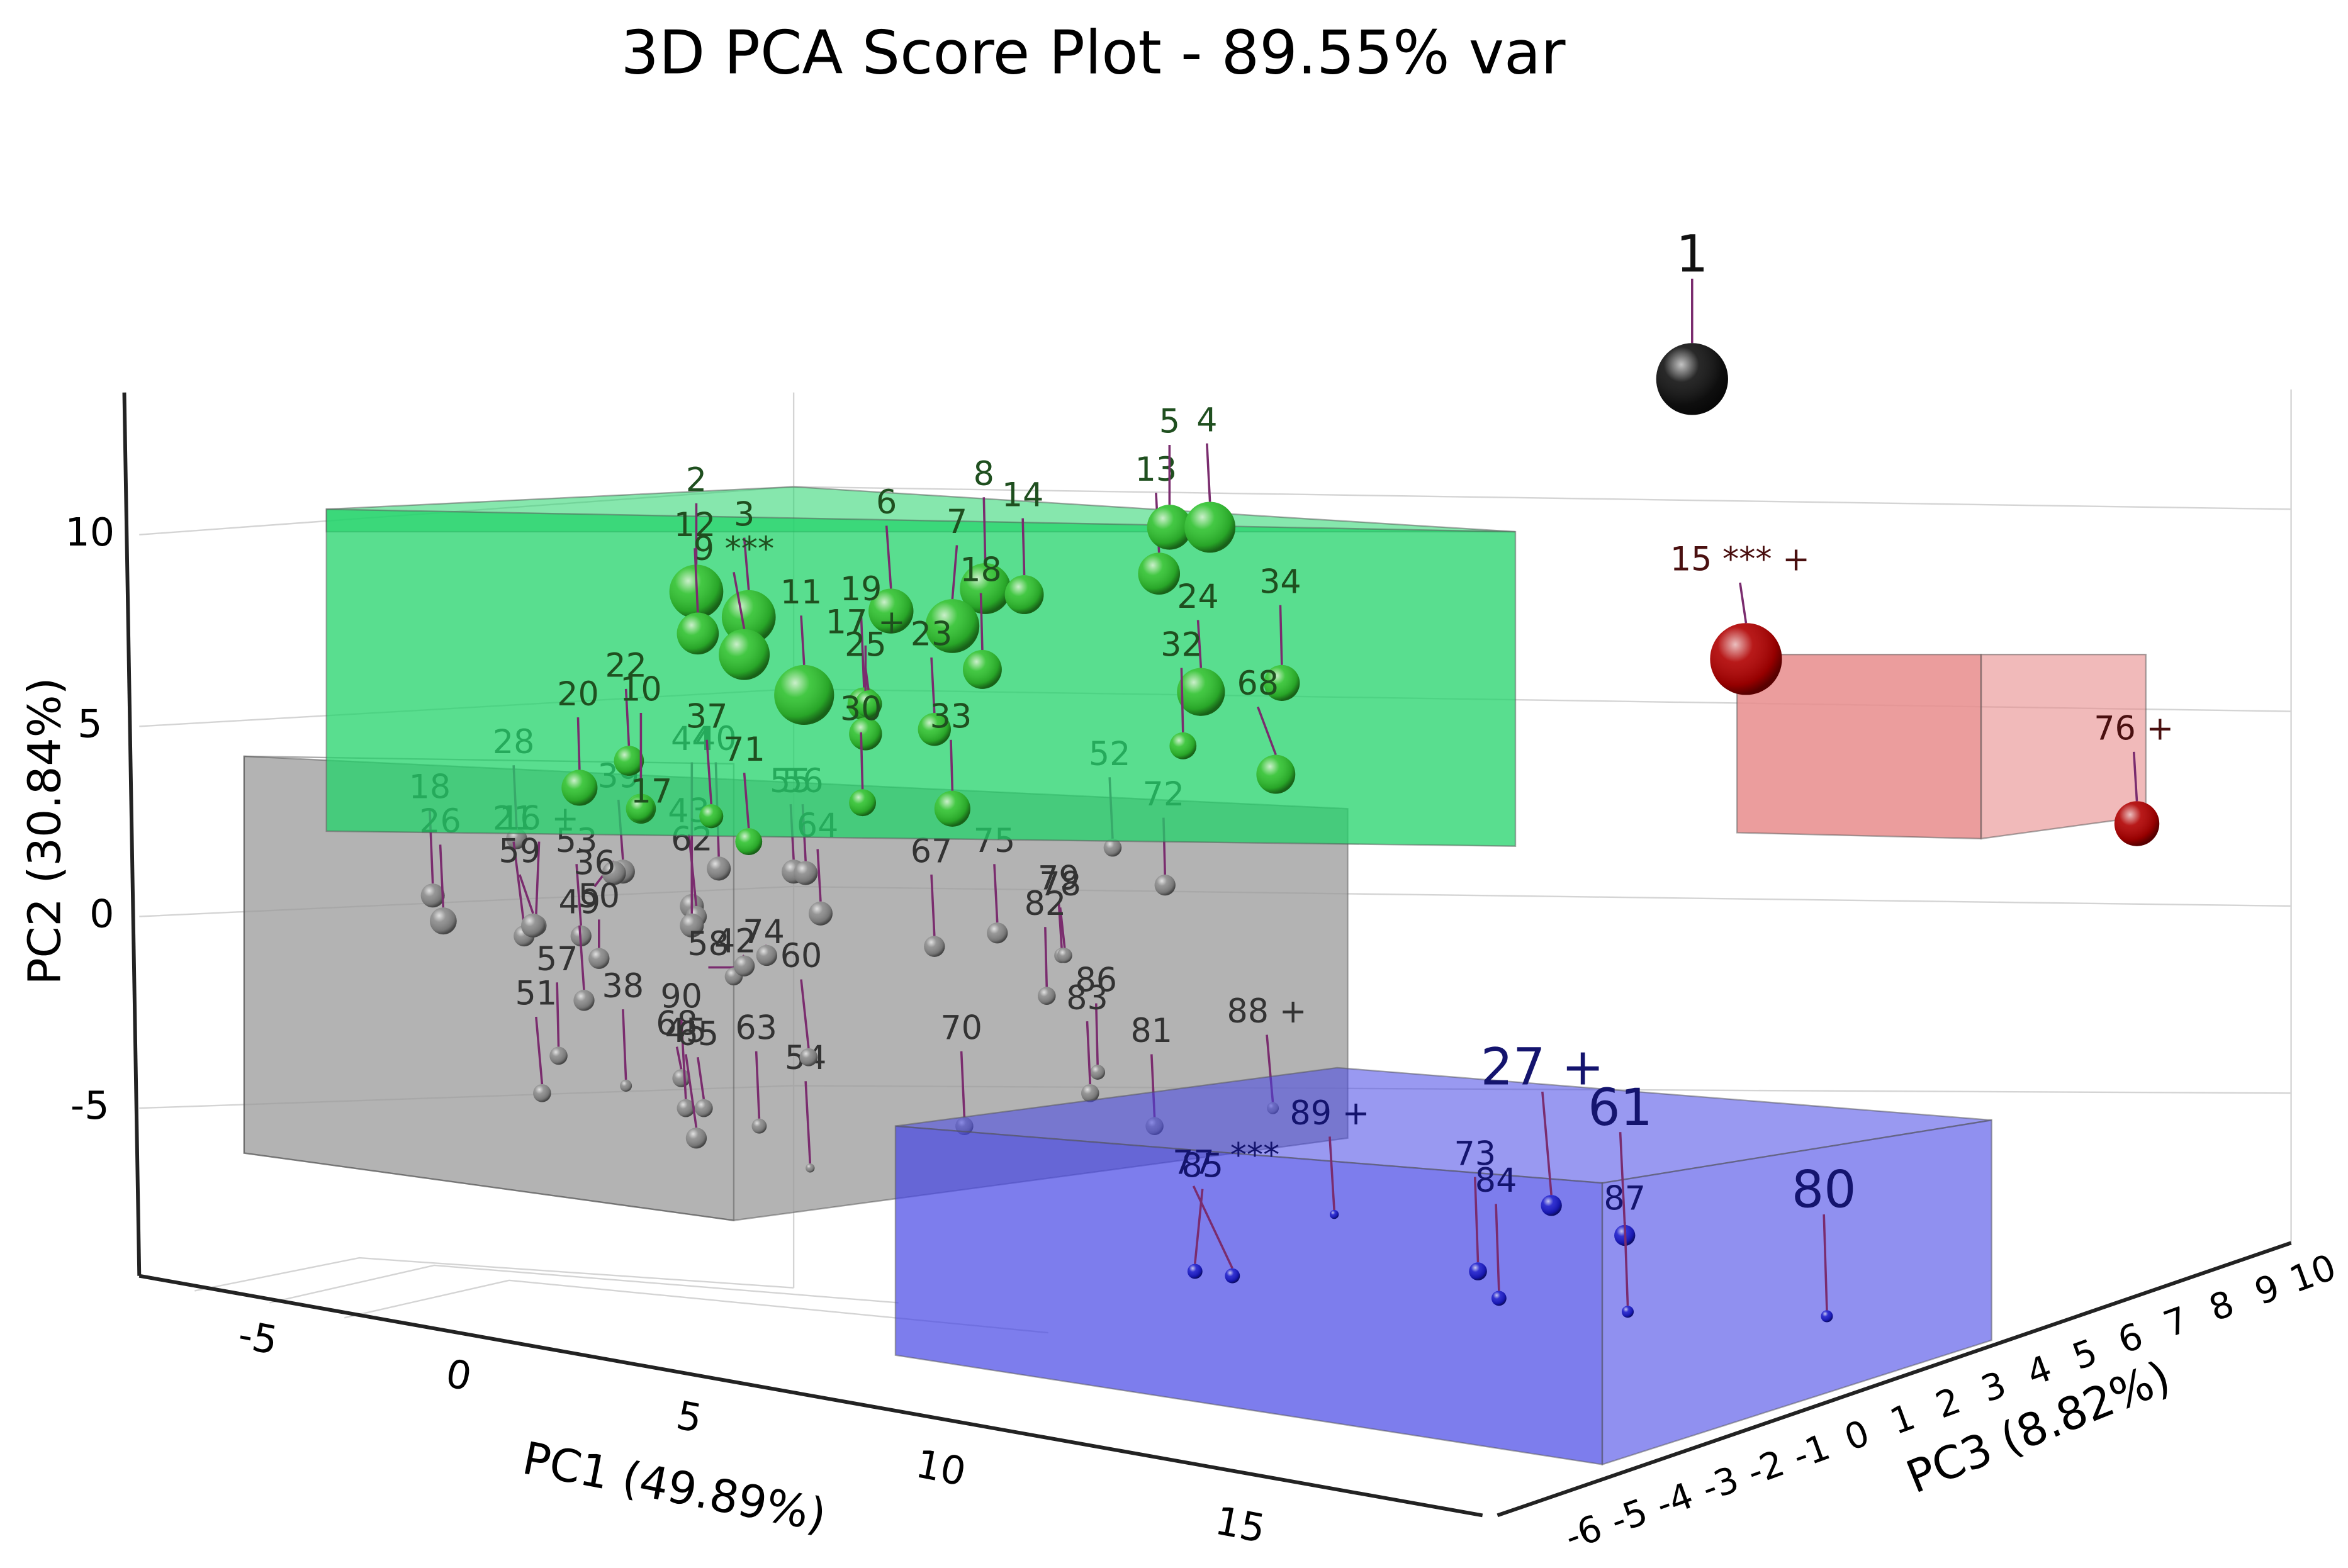 This screenshot has width=2348, height=1568. Describe the element at coordinates (1475, 1153) in the screenshot. I see `point-label: 73` at that location.